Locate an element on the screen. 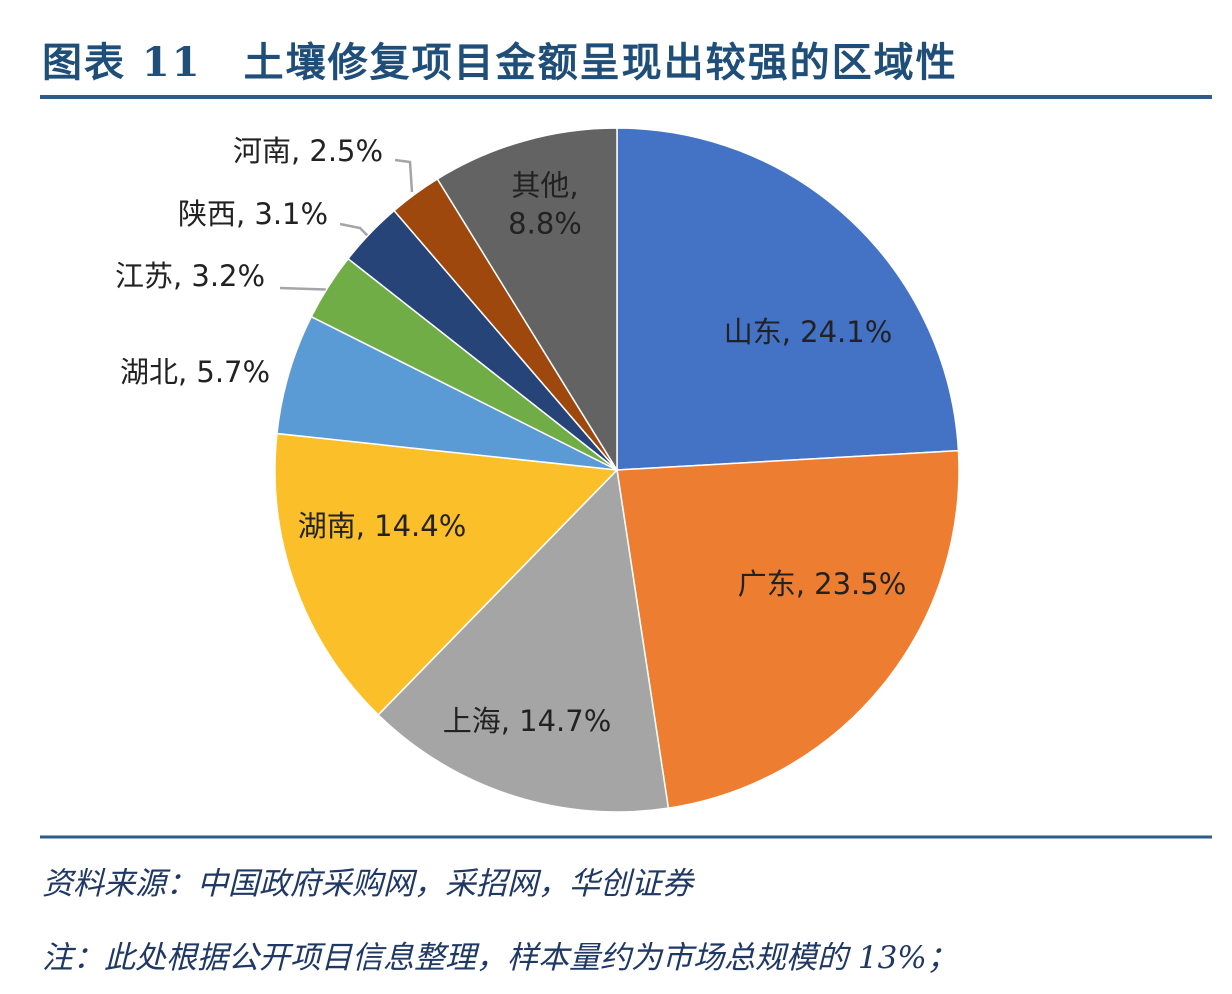 The image size is (1232, 994). data-label: 陕西, 3.1% is located at coordinates (253, 214).